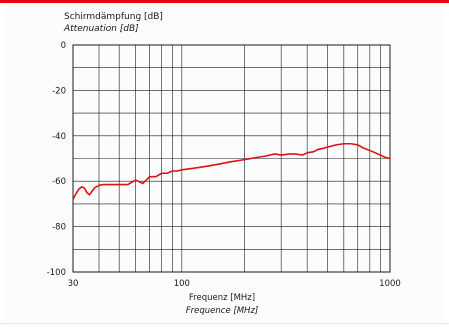  Describe the element at coordinates (59, 137) in the screenshot. I see `y-tick-label: -40` at that location.